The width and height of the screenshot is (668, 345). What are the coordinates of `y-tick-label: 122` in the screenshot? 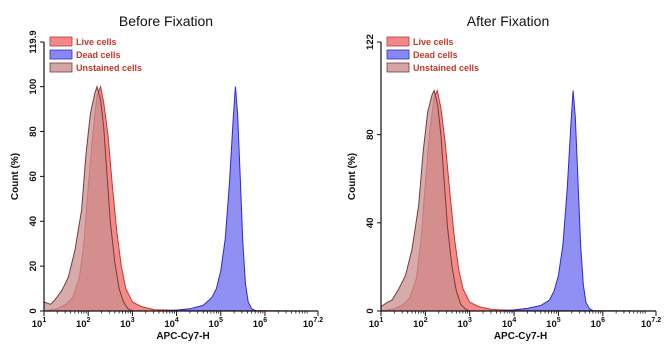 It's located at (370, 42).